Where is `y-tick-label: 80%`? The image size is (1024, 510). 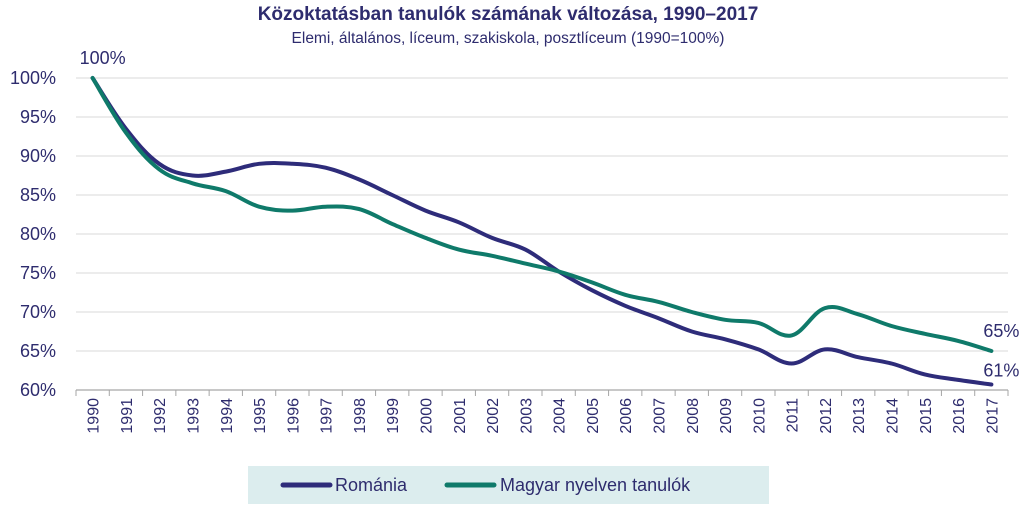 y-tick-label: 80% is located at coordinates (38, 234).